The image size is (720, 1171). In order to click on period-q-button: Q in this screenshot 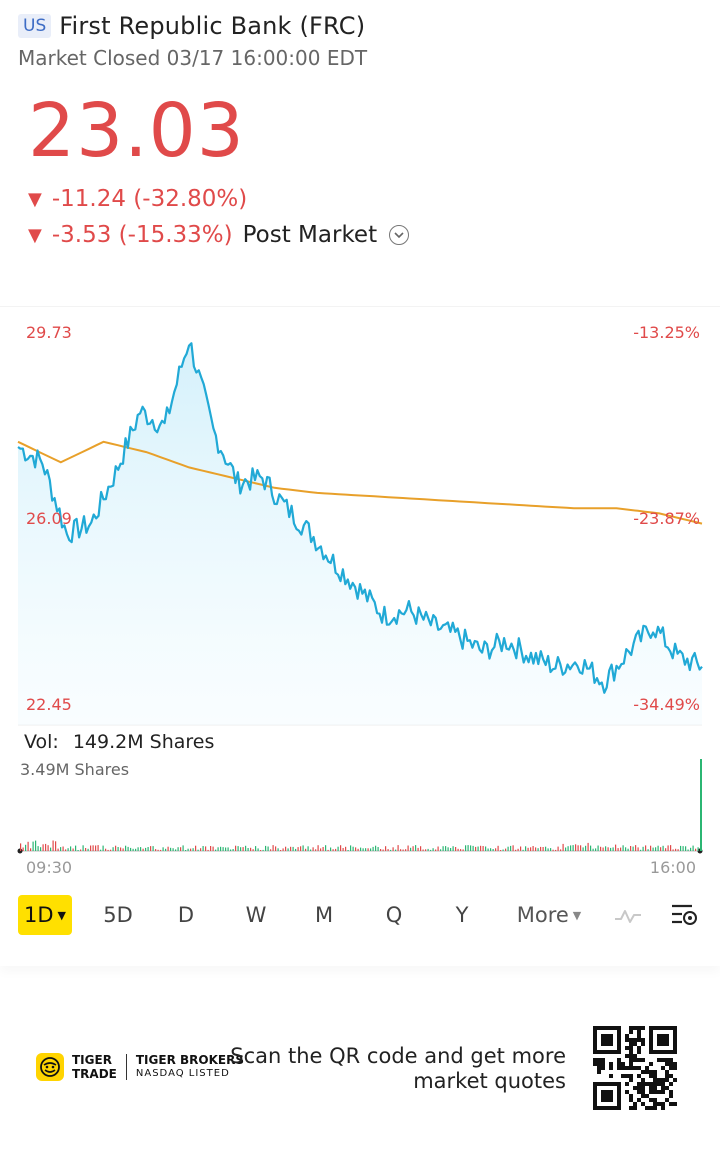, I will do `click(394, 915)`.